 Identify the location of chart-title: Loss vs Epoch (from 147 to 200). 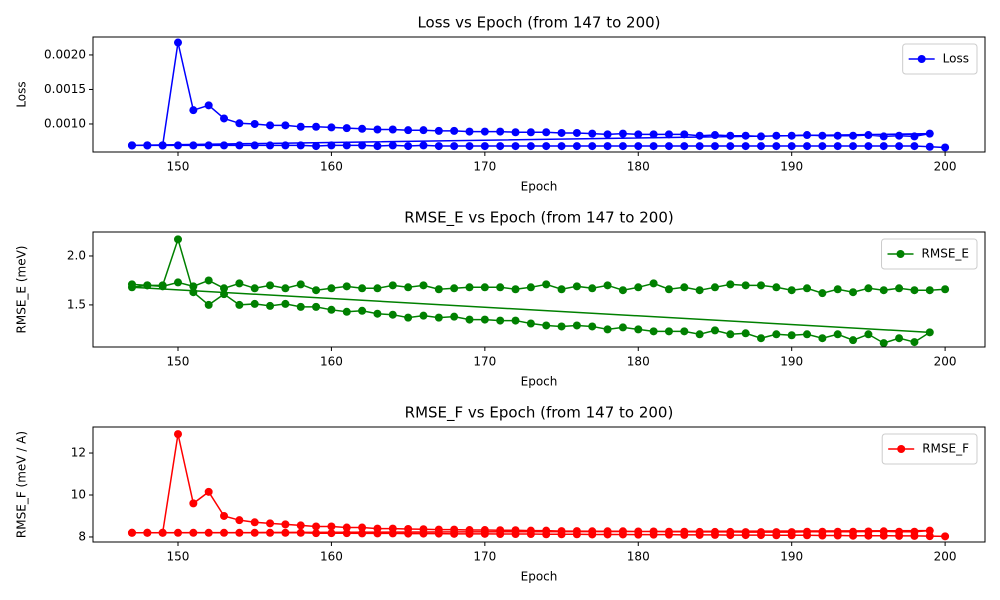
(538, 23).